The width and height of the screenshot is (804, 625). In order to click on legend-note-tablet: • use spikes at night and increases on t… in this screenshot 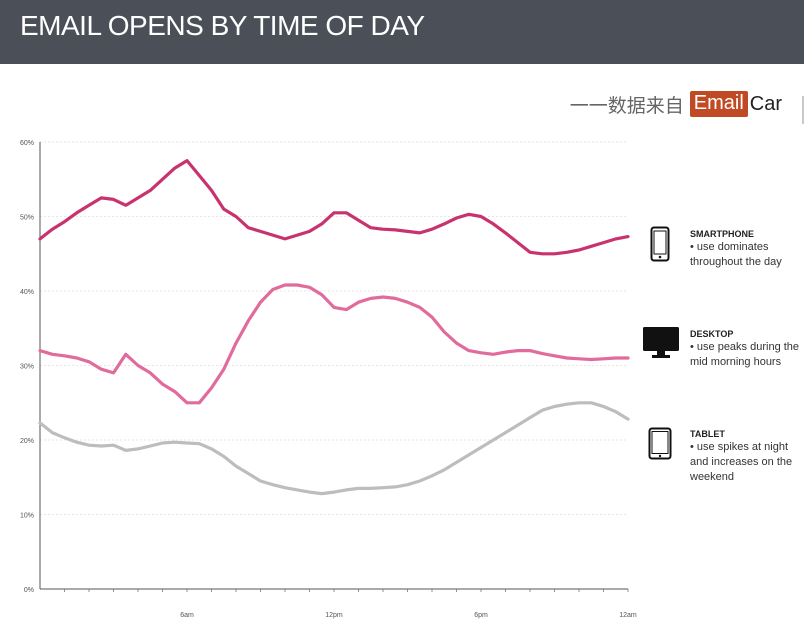, I will do `click(741, 462)`.